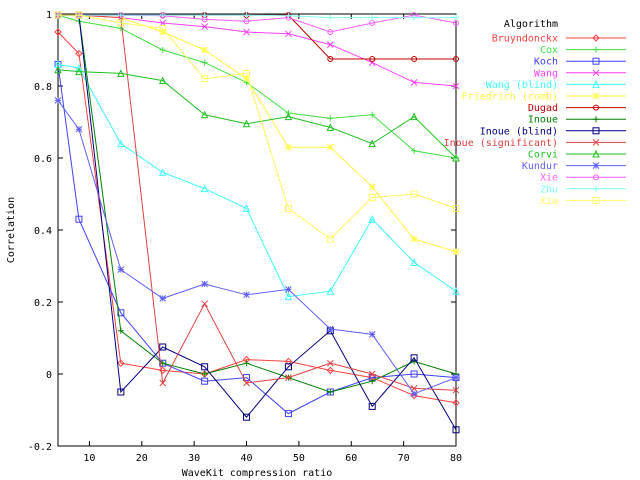  What do you see at coordinates (549, 201) in the screenshot?
I see `legend-label: Xia` at bounding box center [549, 201].